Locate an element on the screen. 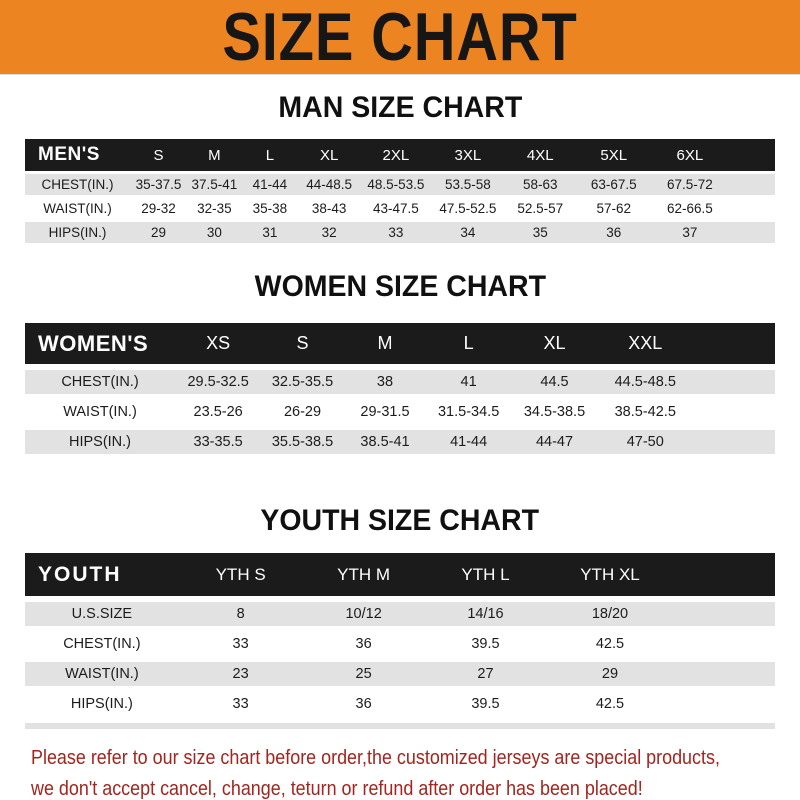 The height and width of the screenshot is (800, 800). size-value-cell: 44.5 is located at coordinates (554, 382).